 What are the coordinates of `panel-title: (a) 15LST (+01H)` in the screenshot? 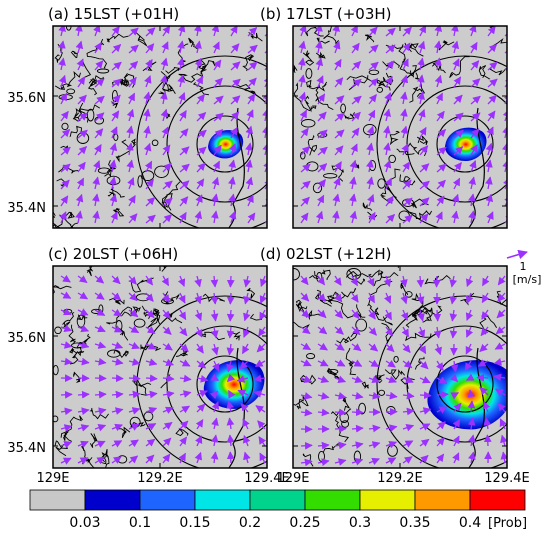 It's located at (113, 14).